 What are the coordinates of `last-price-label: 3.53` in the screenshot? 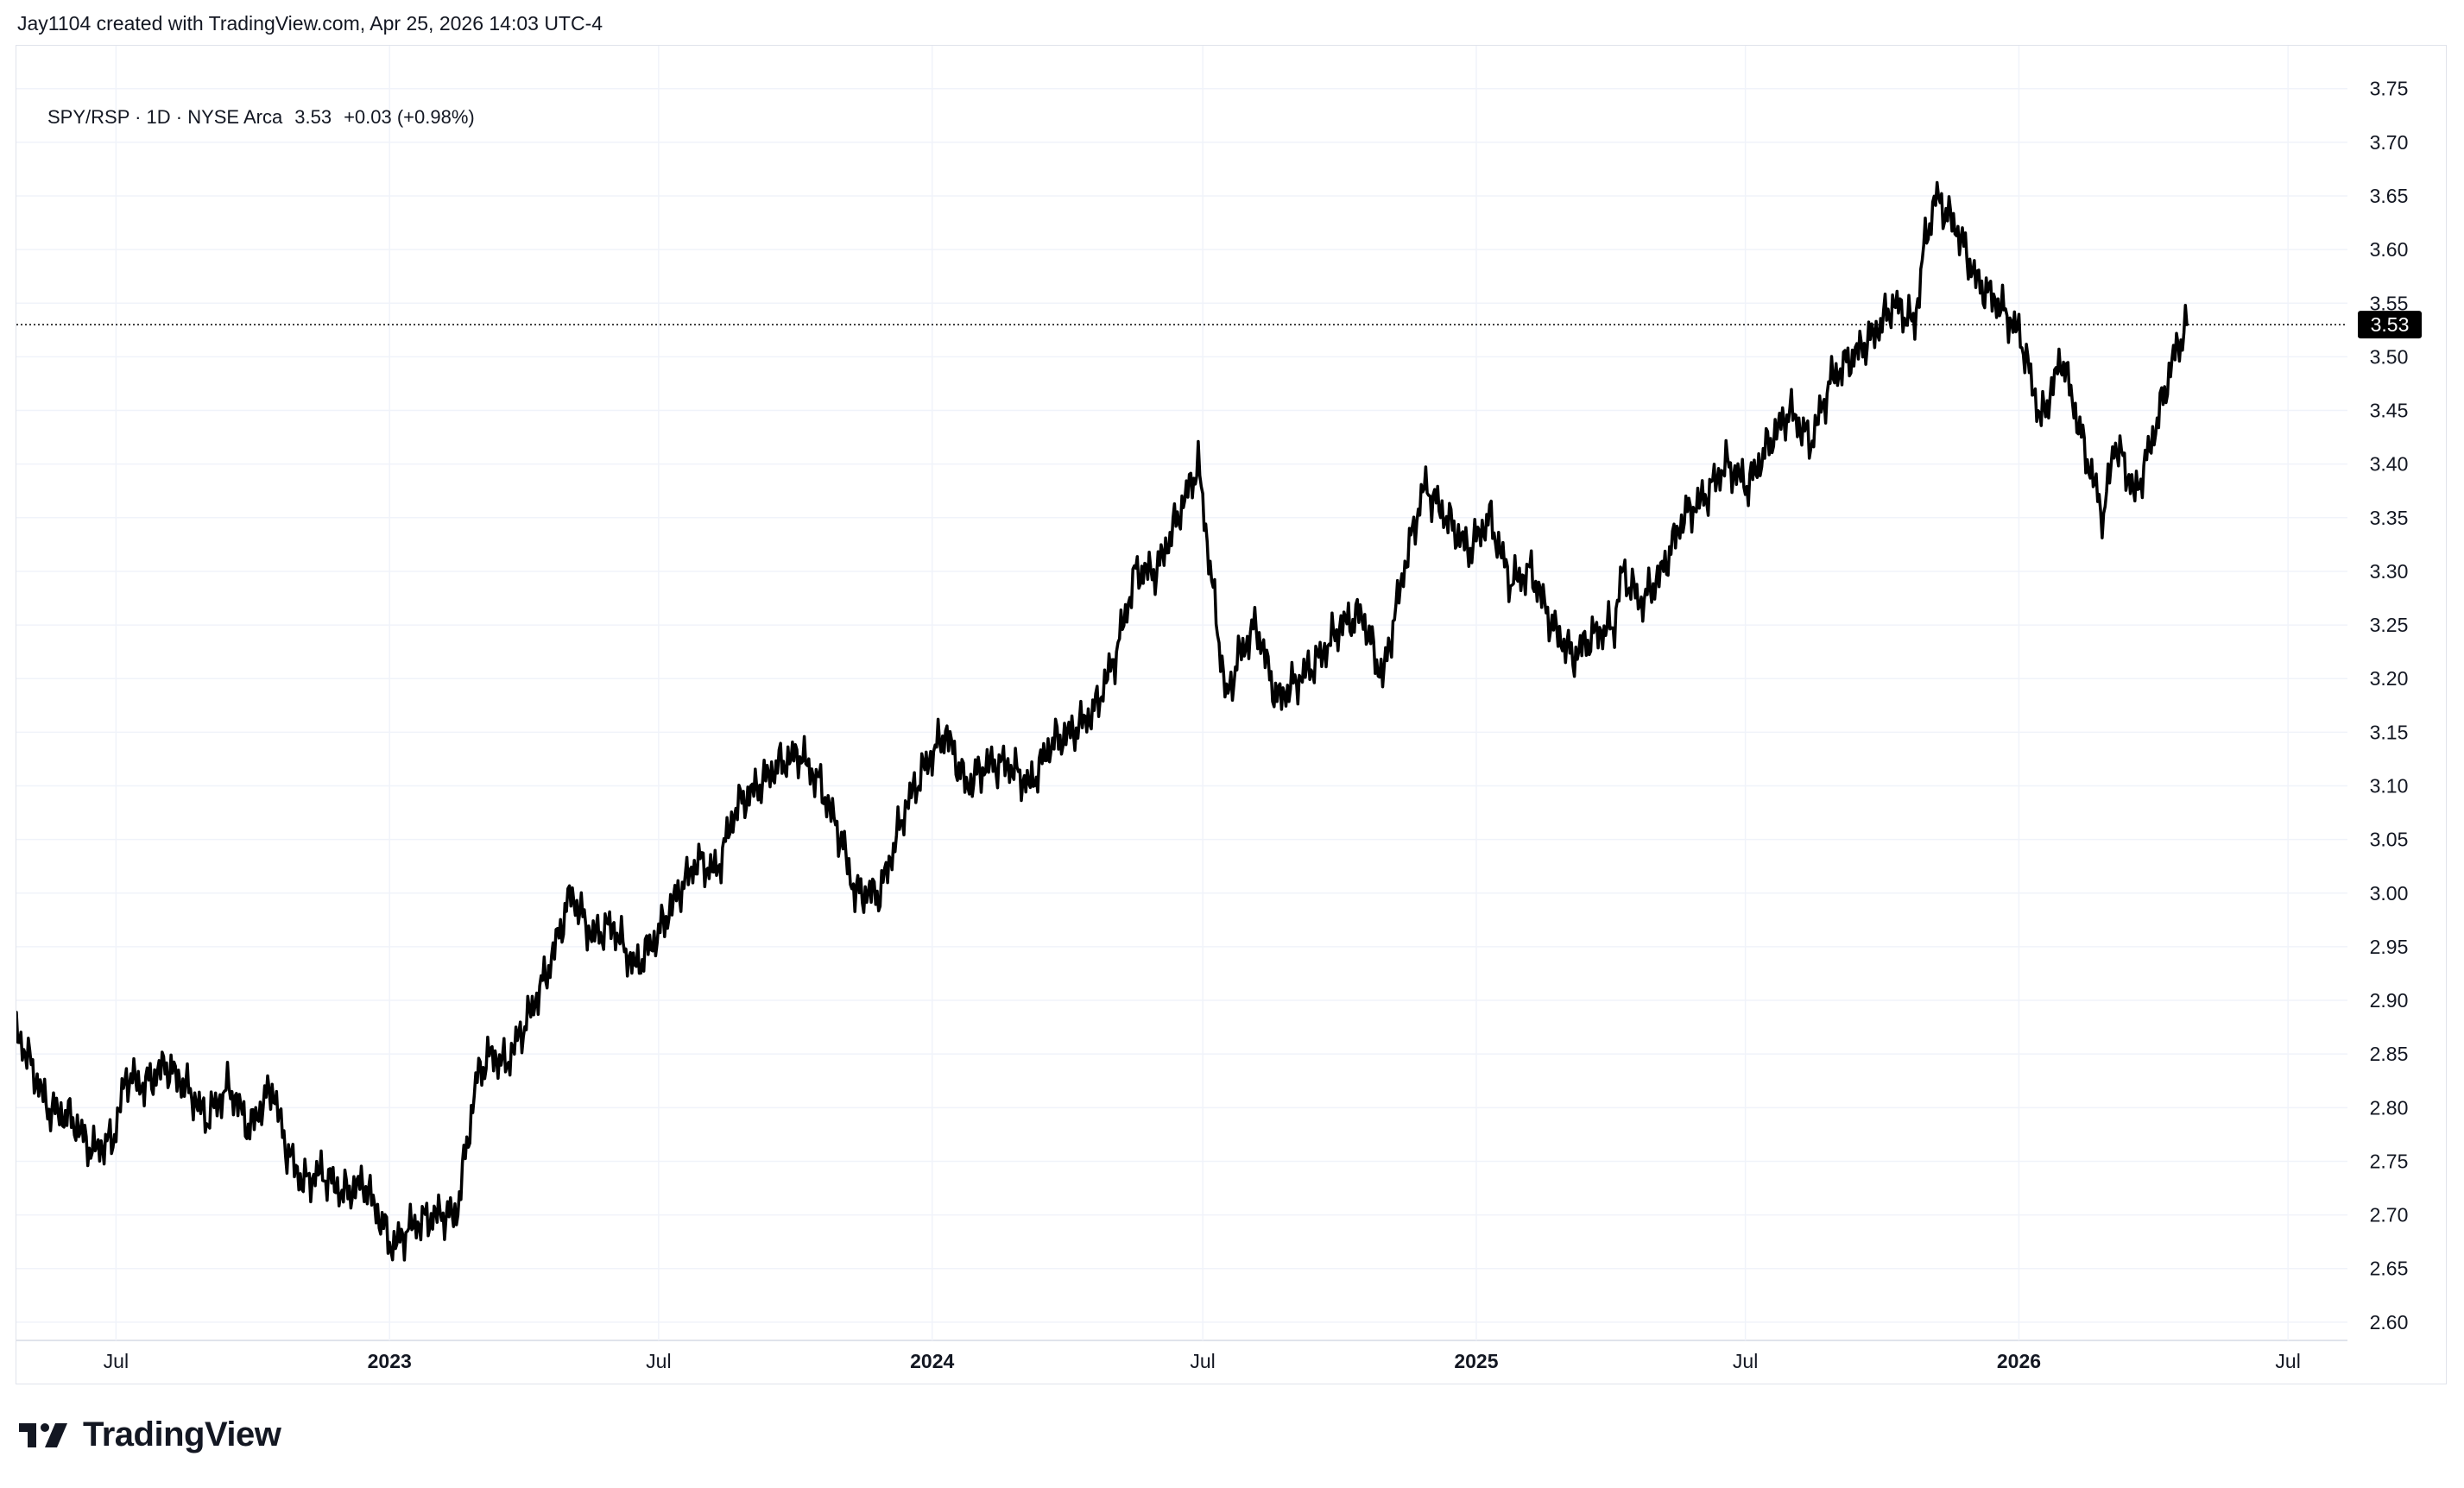 It's located at (2390, 325).